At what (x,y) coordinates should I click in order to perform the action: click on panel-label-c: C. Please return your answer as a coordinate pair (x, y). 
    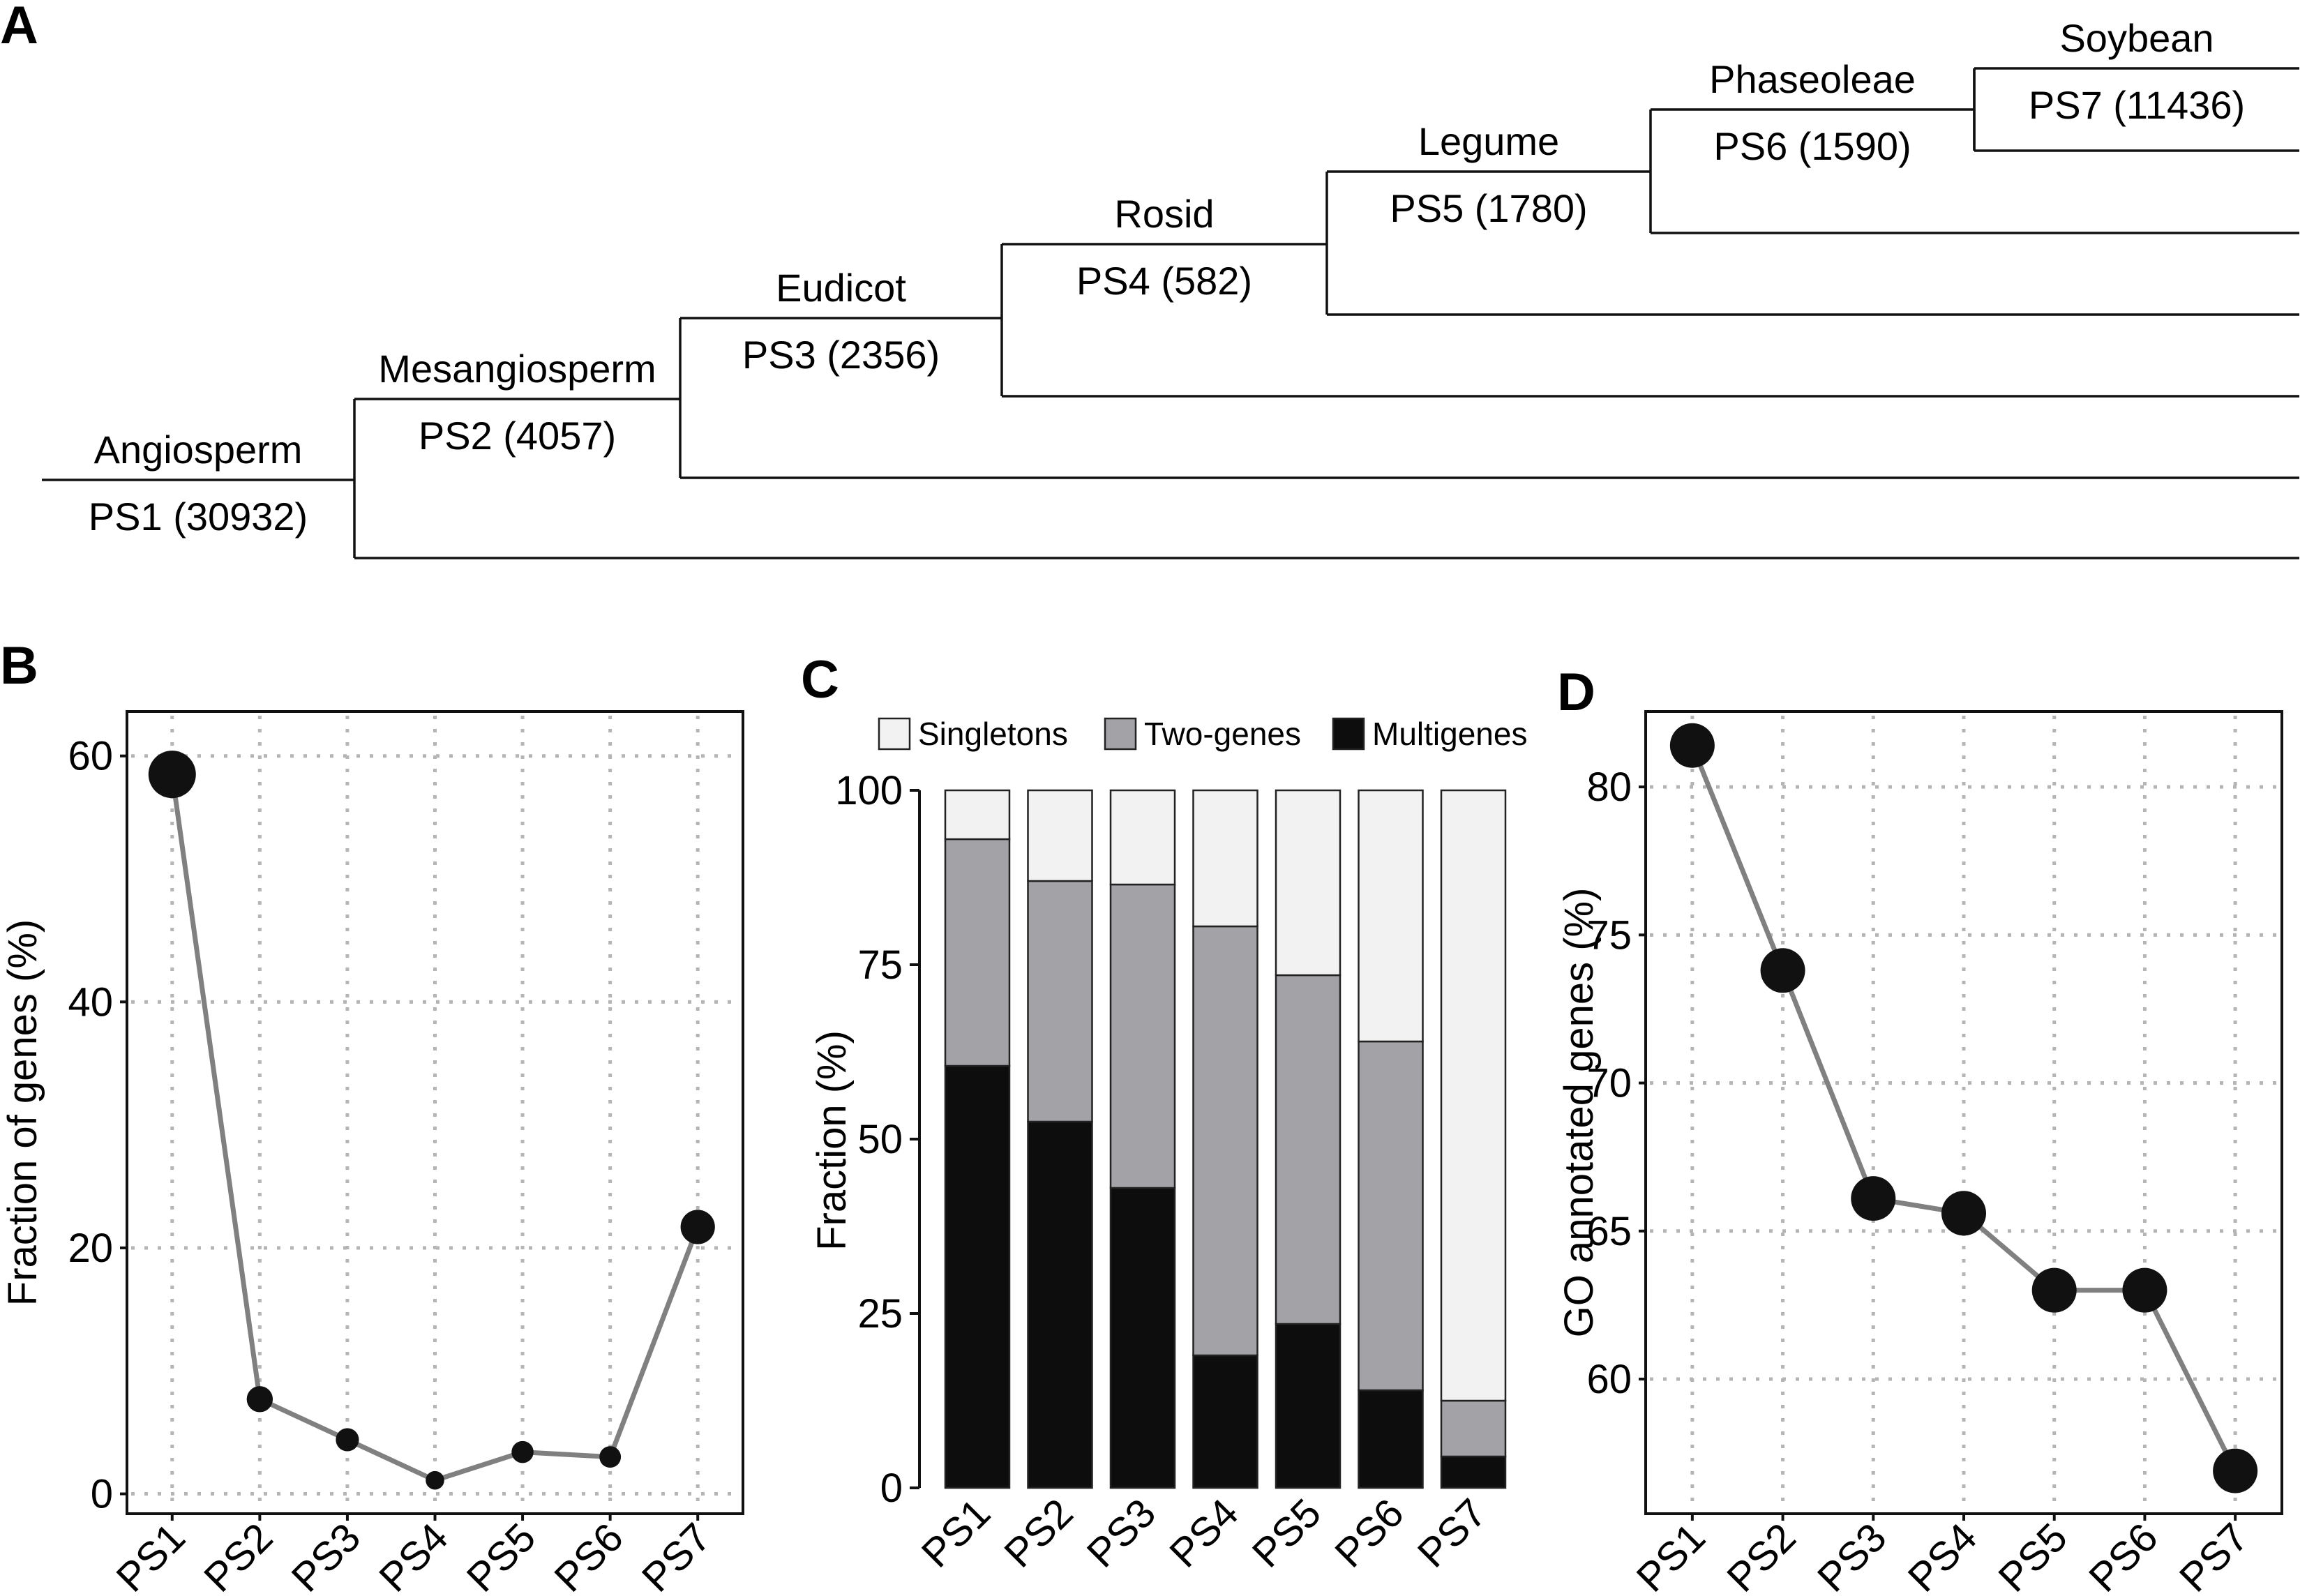
    Looking at the image, I should click on (820, 679).